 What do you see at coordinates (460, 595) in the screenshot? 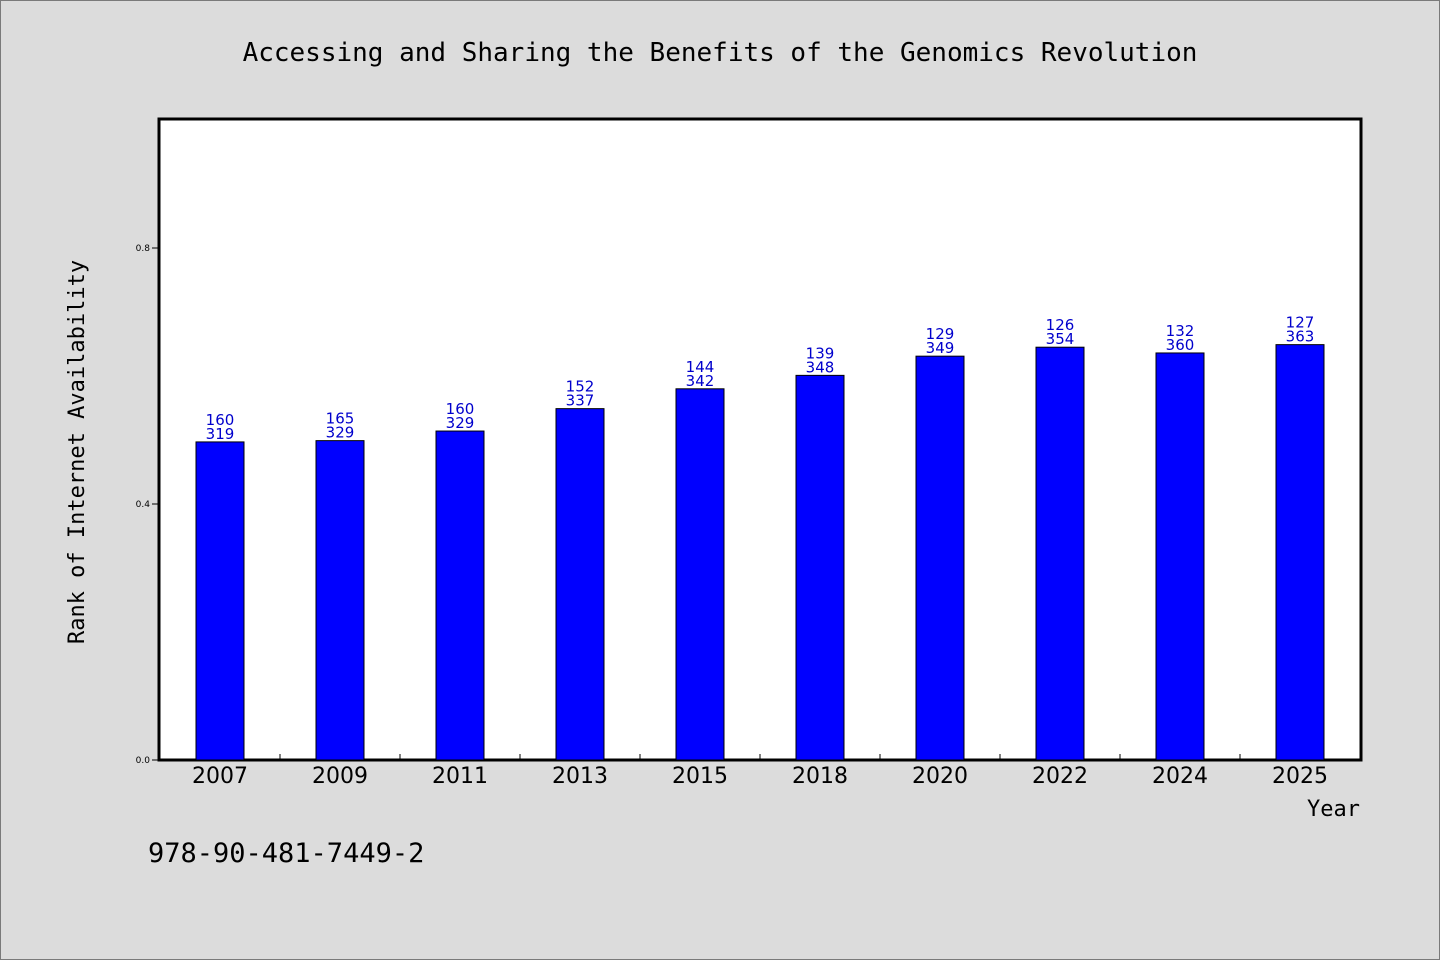
I see `bar-2011` at bounding box center [460, 595].